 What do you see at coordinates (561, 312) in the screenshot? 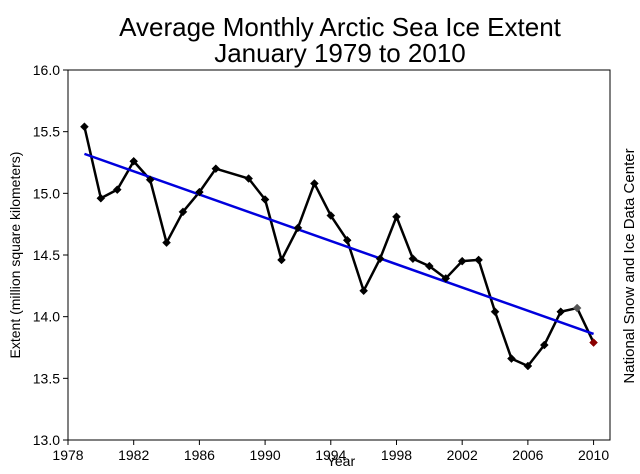
I see `data-point-2008` at bounding box center [561, 312].